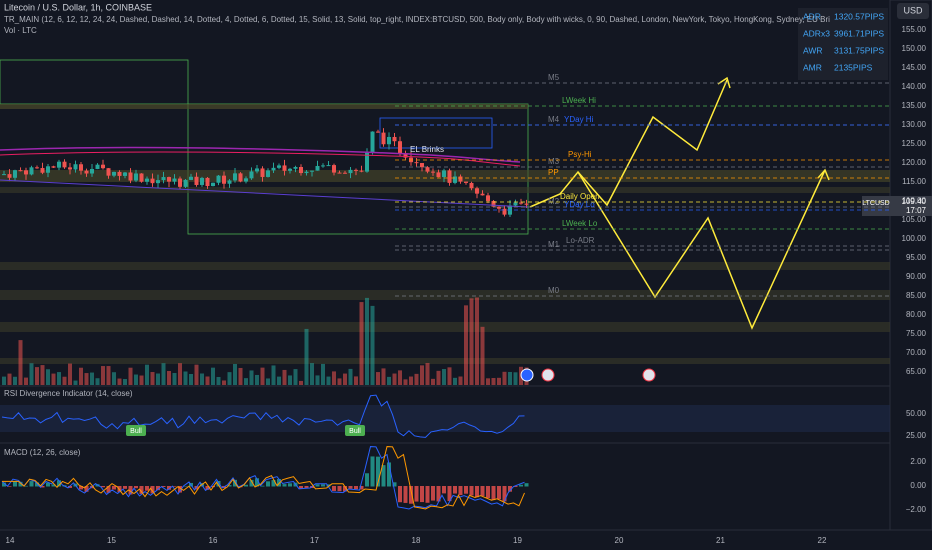 The image size is (932, 550). What do you see at coordinates (579, 204) in the screenshot?
I see `level-label: YDay Lo` at bounding box center [579, 204].